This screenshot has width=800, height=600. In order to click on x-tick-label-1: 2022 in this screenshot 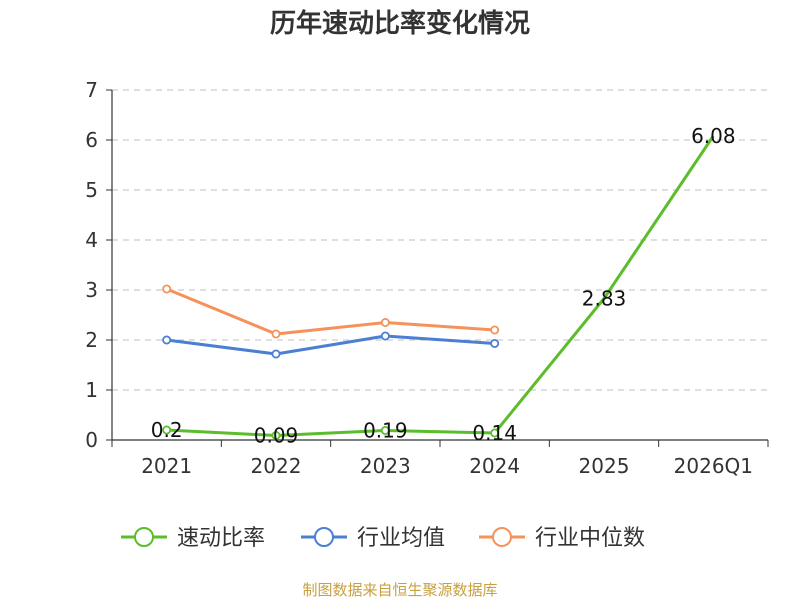, I will do `click(276, 466)`.